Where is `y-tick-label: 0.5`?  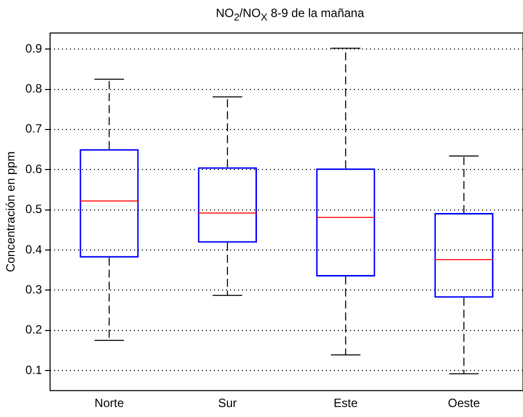 y-tick-label: 0.5 is located at coordinates (33, 209).